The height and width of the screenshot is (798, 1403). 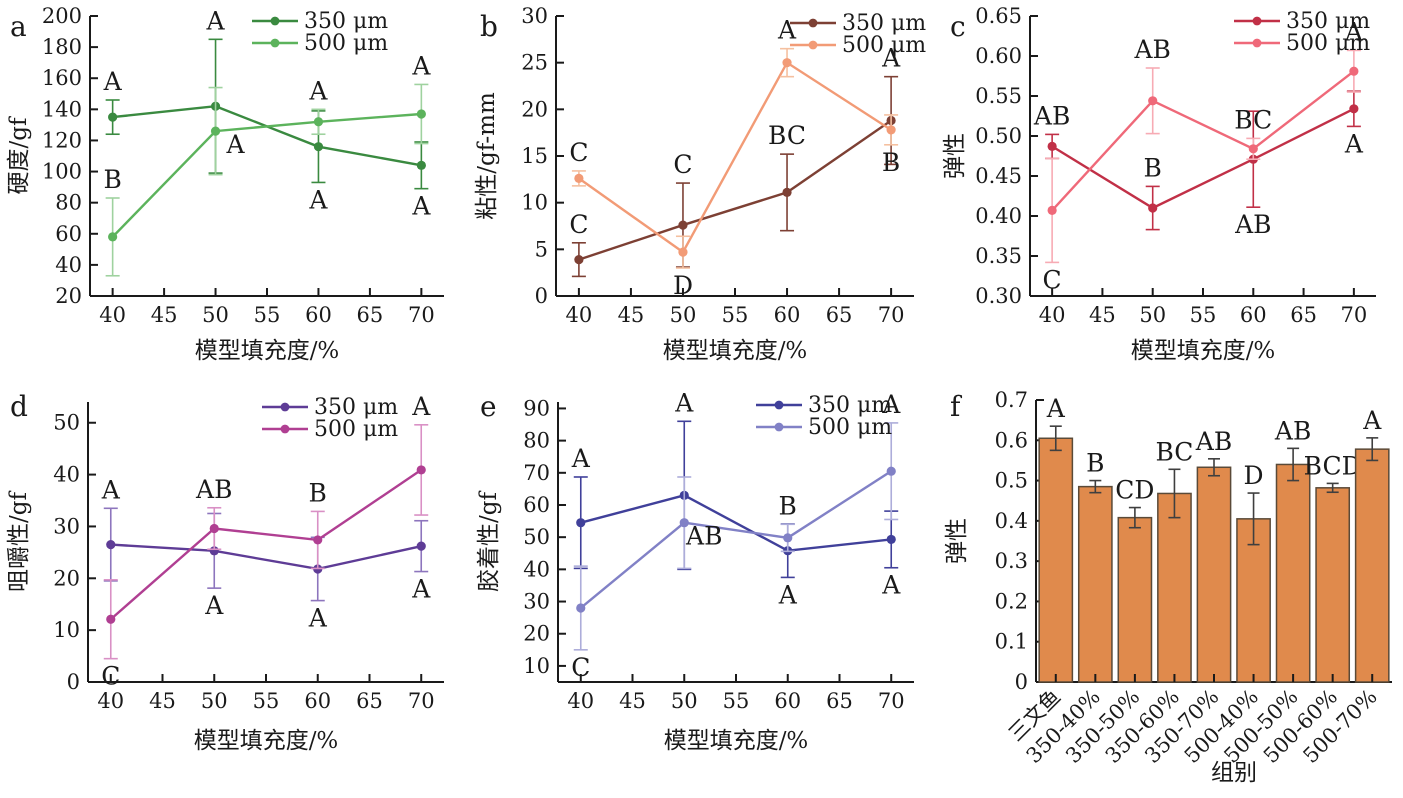 I want to click on x-tick-label: 65, so click(x=1303, y=315).